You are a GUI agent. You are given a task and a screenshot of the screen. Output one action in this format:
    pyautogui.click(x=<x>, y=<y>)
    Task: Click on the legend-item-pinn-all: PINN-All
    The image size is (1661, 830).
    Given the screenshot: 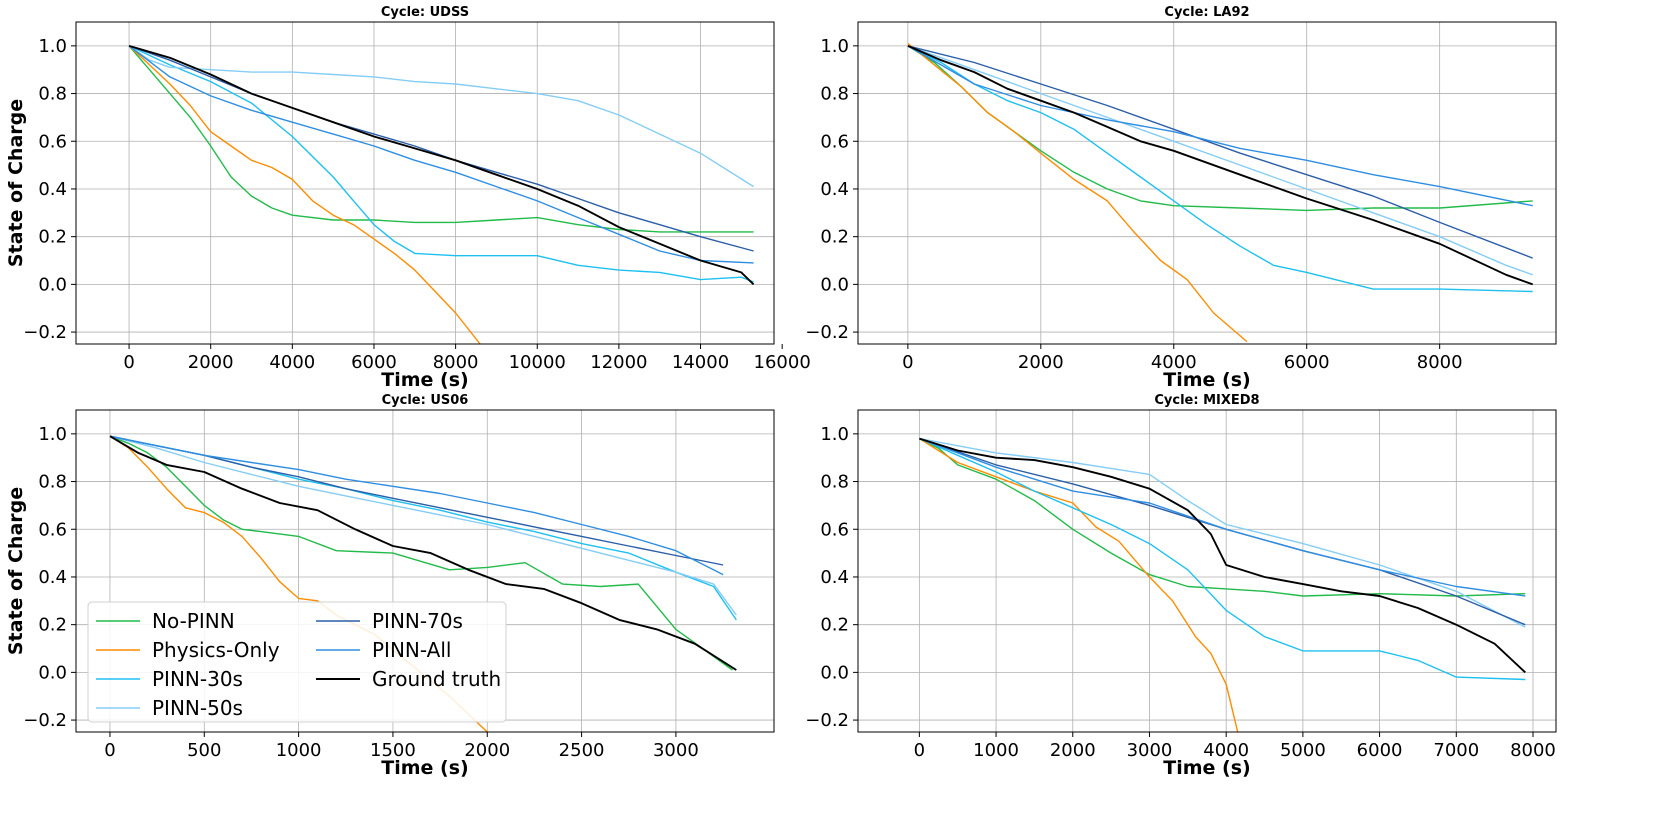 What is the action you would take?
    pyautogui.click(x=383, y=650)
    